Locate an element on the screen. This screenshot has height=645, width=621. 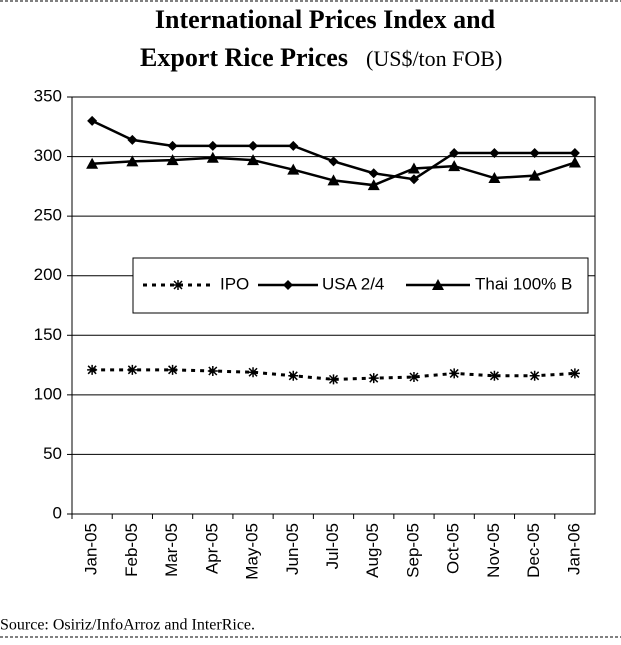
legend-label: Thai 100% B is located at coordinates (523, 283).